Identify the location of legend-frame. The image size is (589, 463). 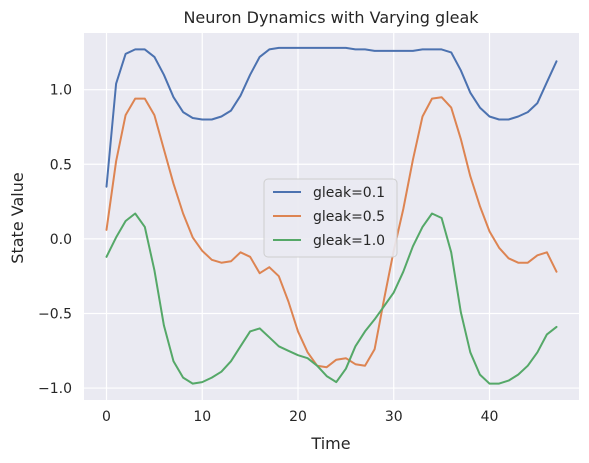
(330, 218).